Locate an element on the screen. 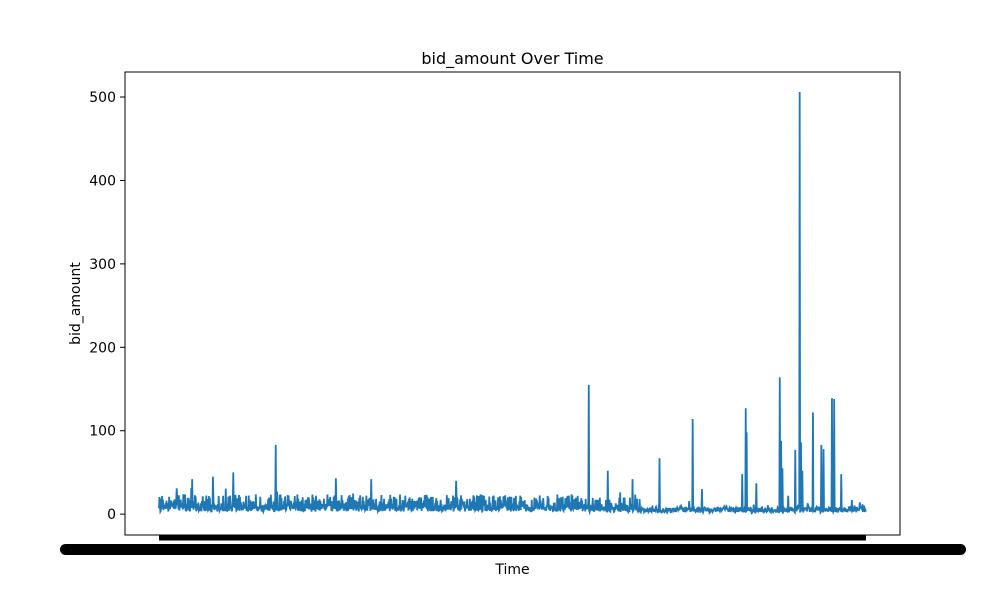 This screenshot has width=1000, height=600. y-axis-label: bid_amount is located at coordinates (76, 303).